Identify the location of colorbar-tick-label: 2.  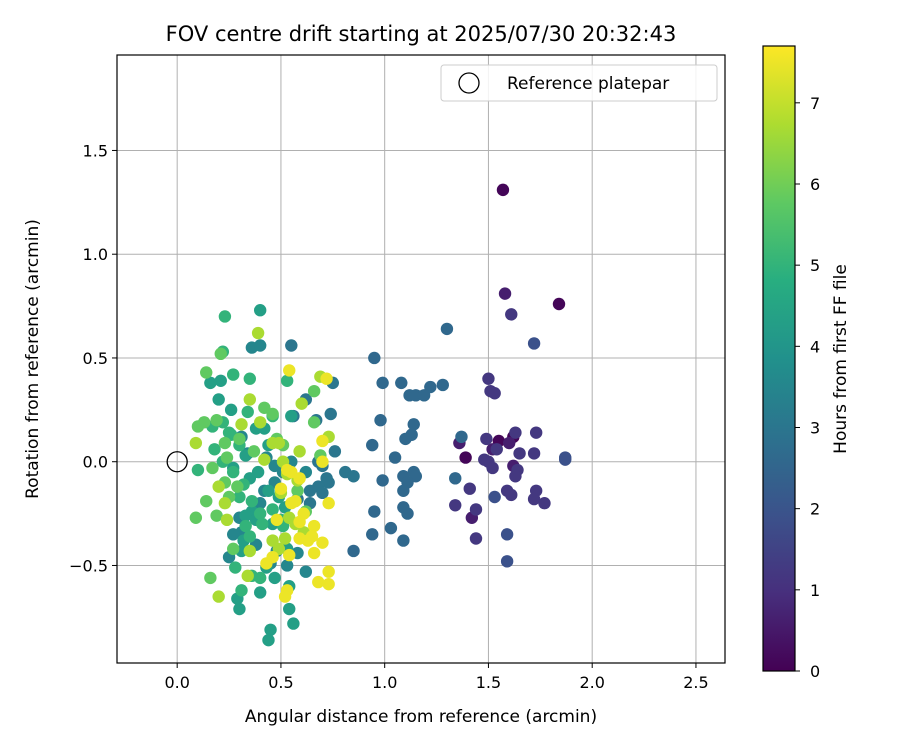
(815, 509).